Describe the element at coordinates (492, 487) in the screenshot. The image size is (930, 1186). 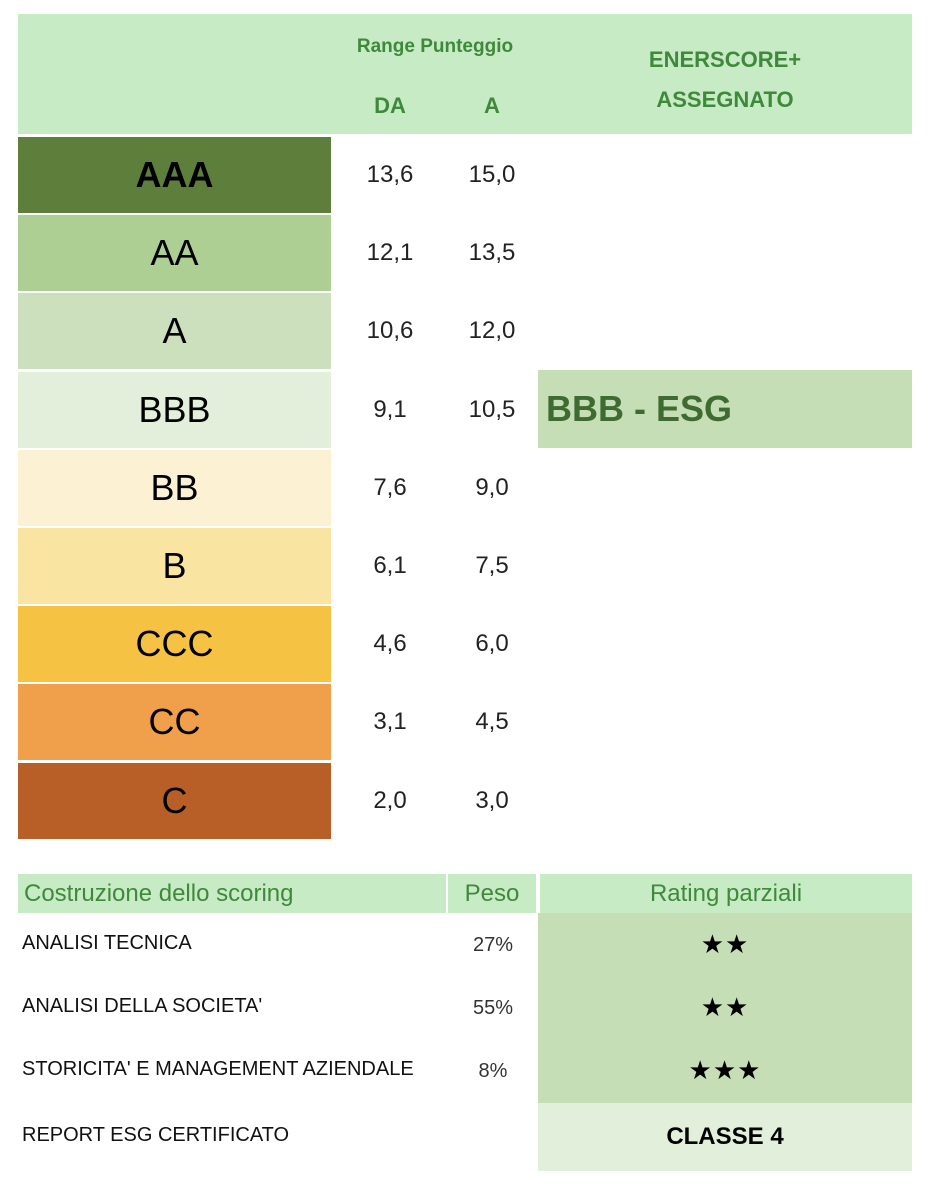
I see `range-to-value: 9,0` at that location.